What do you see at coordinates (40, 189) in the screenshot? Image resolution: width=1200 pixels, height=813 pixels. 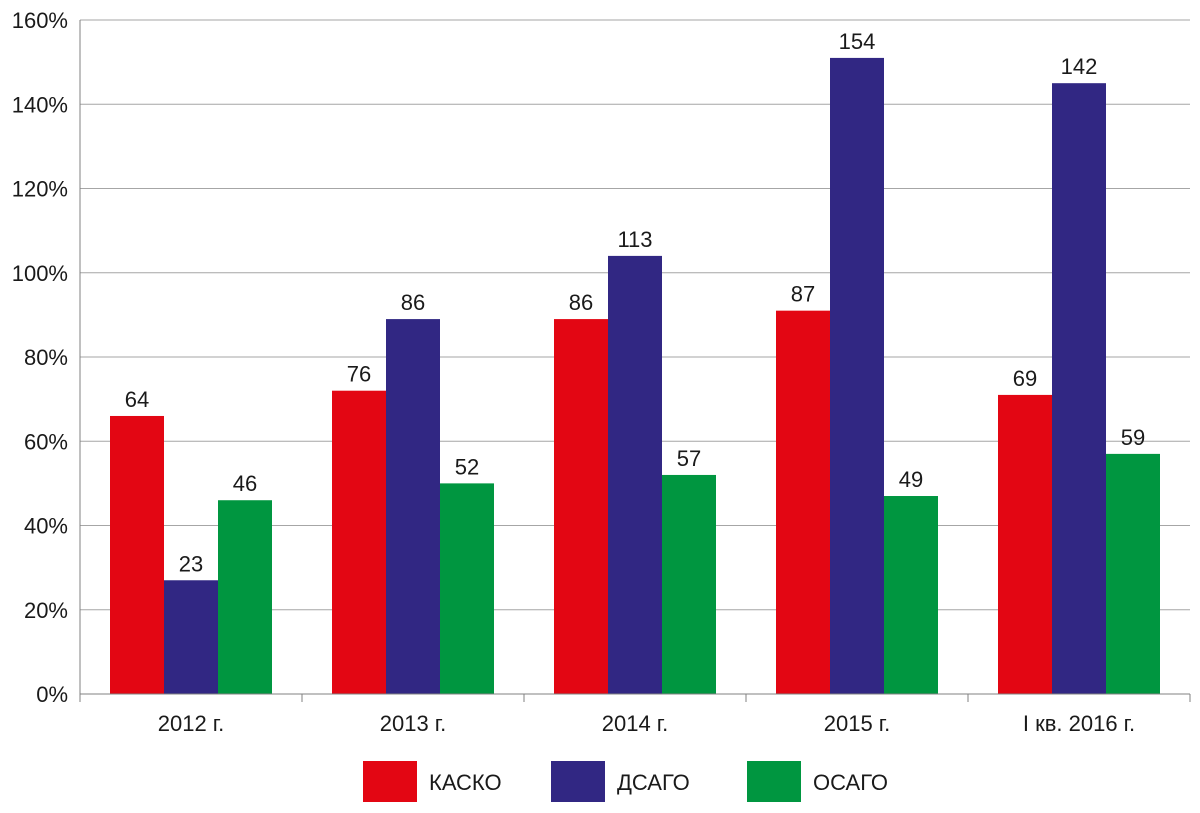 I see `y-tick-label: 120%` at bounding box center [40, 189].